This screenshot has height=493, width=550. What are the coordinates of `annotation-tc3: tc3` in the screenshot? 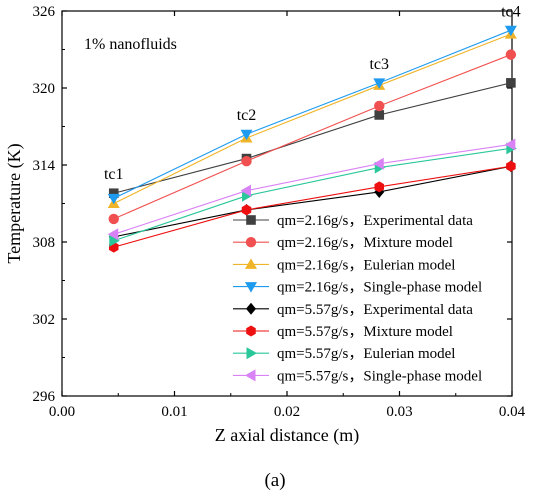 It's located at (379, 64).